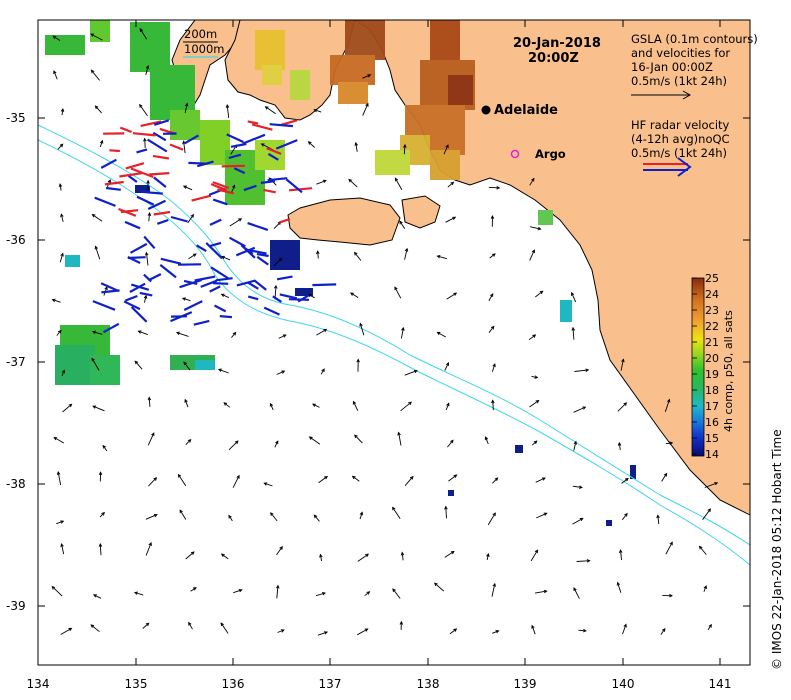 Image resolution: width=791 pixels, height=700 pixels. I want to click on gsla-scale-arrow, so click(661, 95).